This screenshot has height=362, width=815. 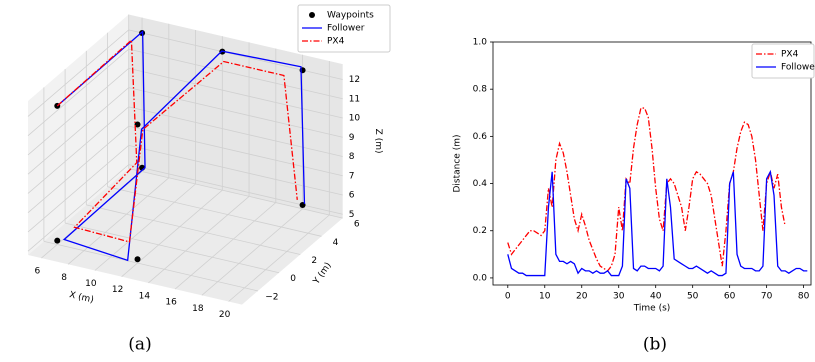 What do you see at coordinates (352, 215) in the screenshot?
I see `z-tick-label: 5` at bounding box center [352, 215].